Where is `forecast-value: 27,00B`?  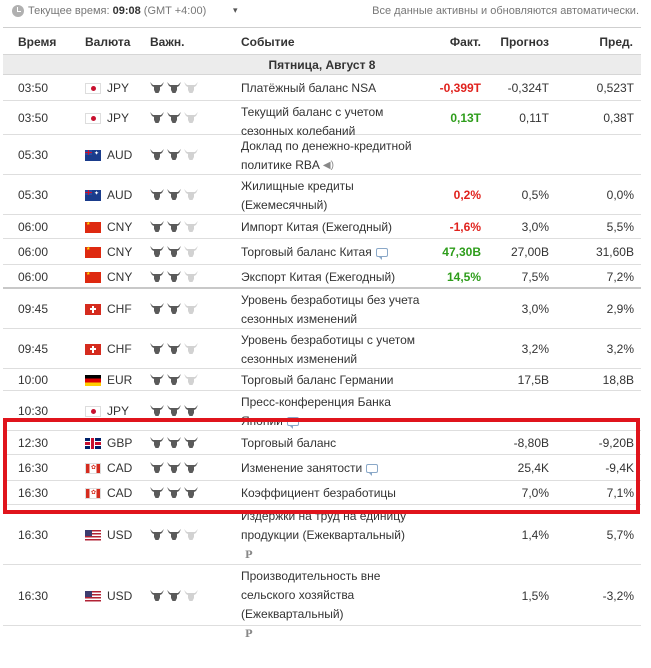 forecast-value: 27,00B is located at coordinates (530, 252).